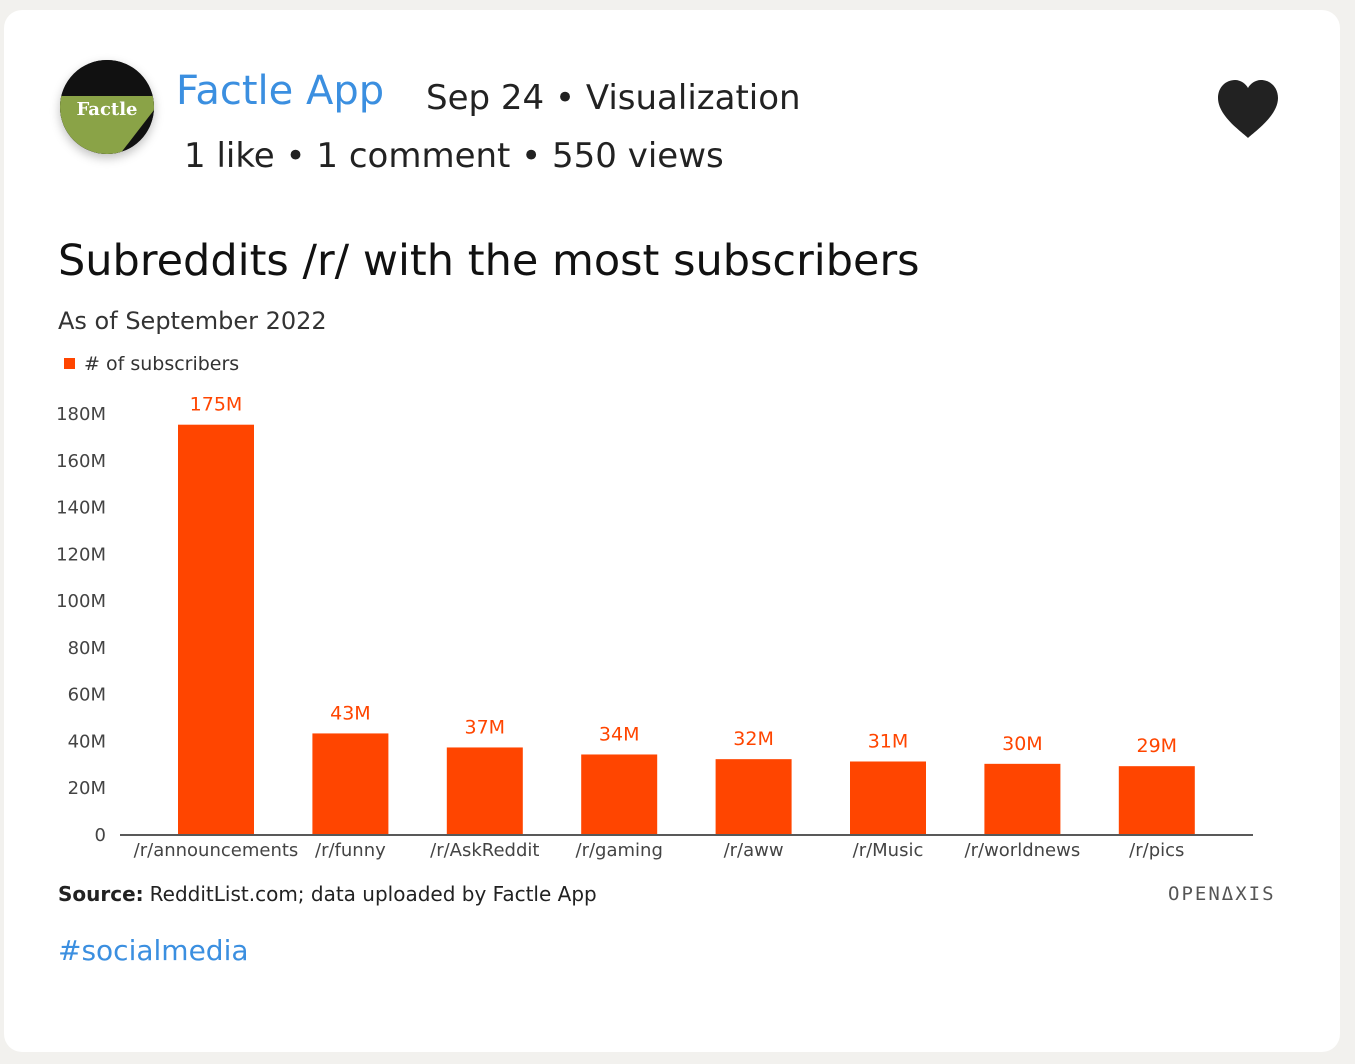 The image size is (1355, 1064). Describe the element at coordinates (350, 713) in the screenshot. I see `data-label: 43M` at that location.